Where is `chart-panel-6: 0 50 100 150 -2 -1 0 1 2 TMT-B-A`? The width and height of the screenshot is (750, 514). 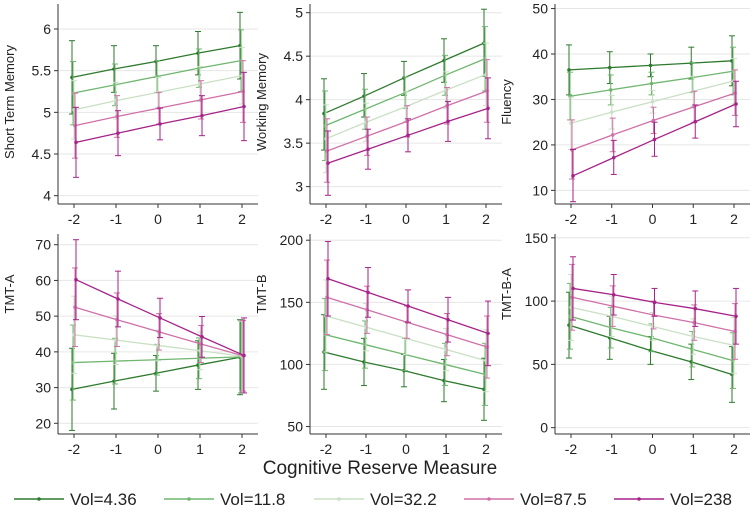 chart-panel-6: 0 50 100 150 -2 -1 0 1 2 TMT-B-A is located at coordinates (624, 343).